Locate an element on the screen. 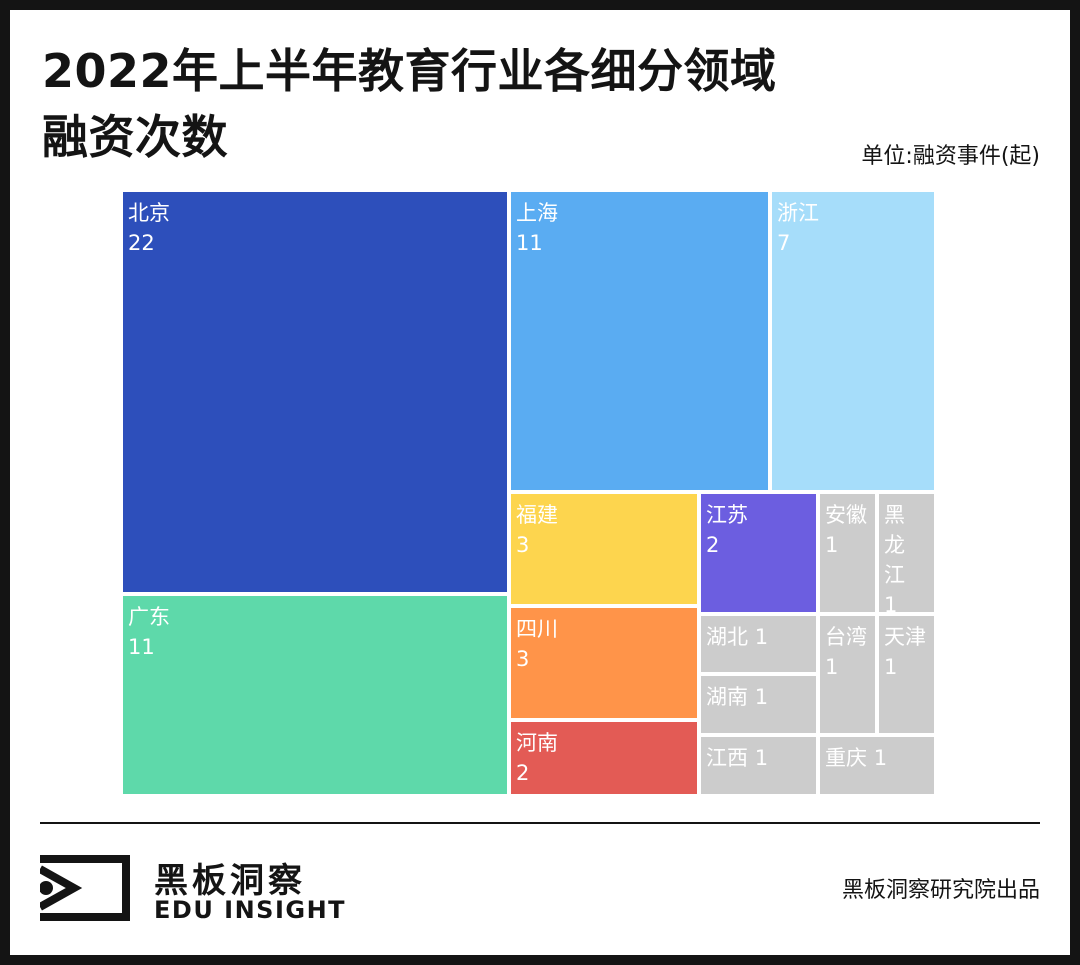 The height and width of the screenshot is (965, 1080). cell-name: 北京 is located at coordinates (149, 213).